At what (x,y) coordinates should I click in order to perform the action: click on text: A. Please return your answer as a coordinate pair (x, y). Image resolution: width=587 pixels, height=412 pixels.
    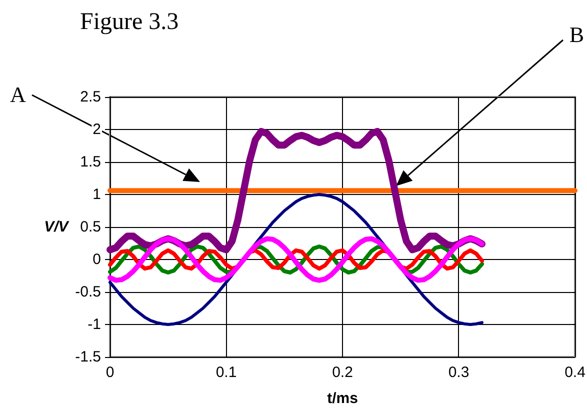
    Looking at the image, I should click on (18, 94).